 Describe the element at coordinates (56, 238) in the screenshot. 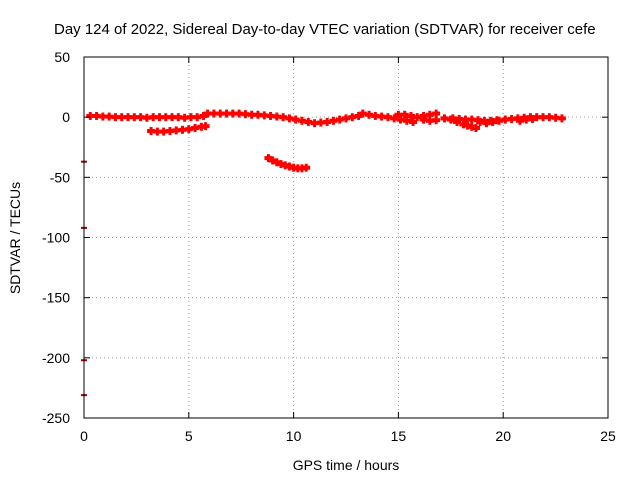

I see `y-tick-label: -100` at that location.